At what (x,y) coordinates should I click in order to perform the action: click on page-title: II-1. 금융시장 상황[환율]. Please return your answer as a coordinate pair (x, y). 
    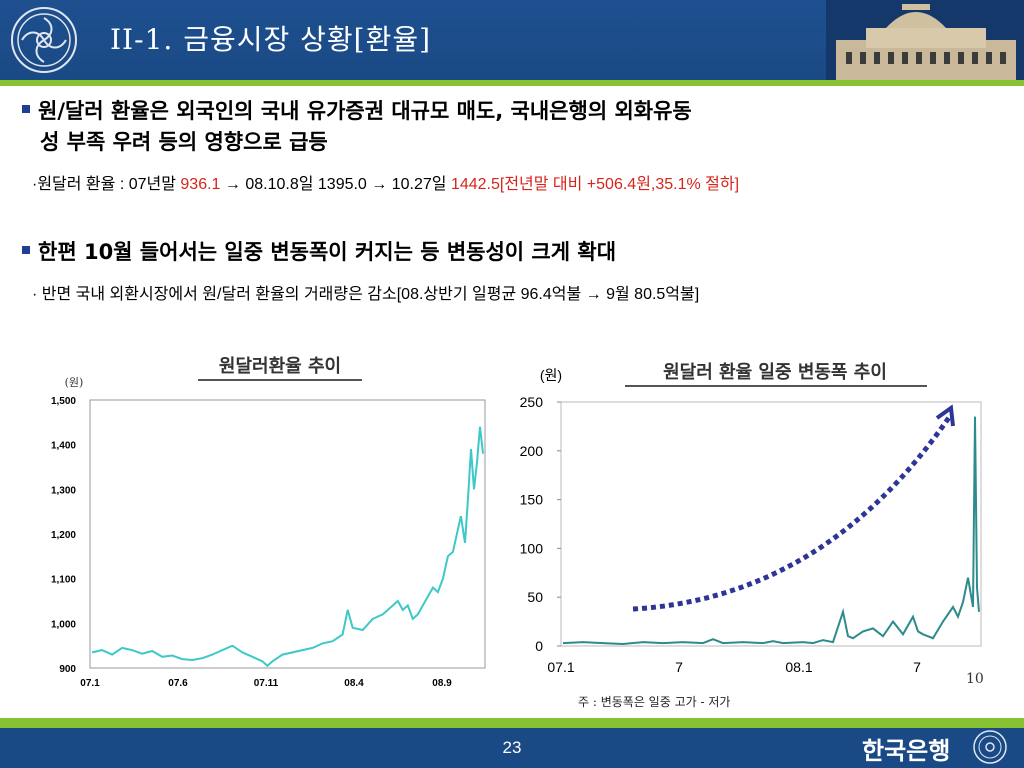
    Looking at the image, I should click on (271, 39).